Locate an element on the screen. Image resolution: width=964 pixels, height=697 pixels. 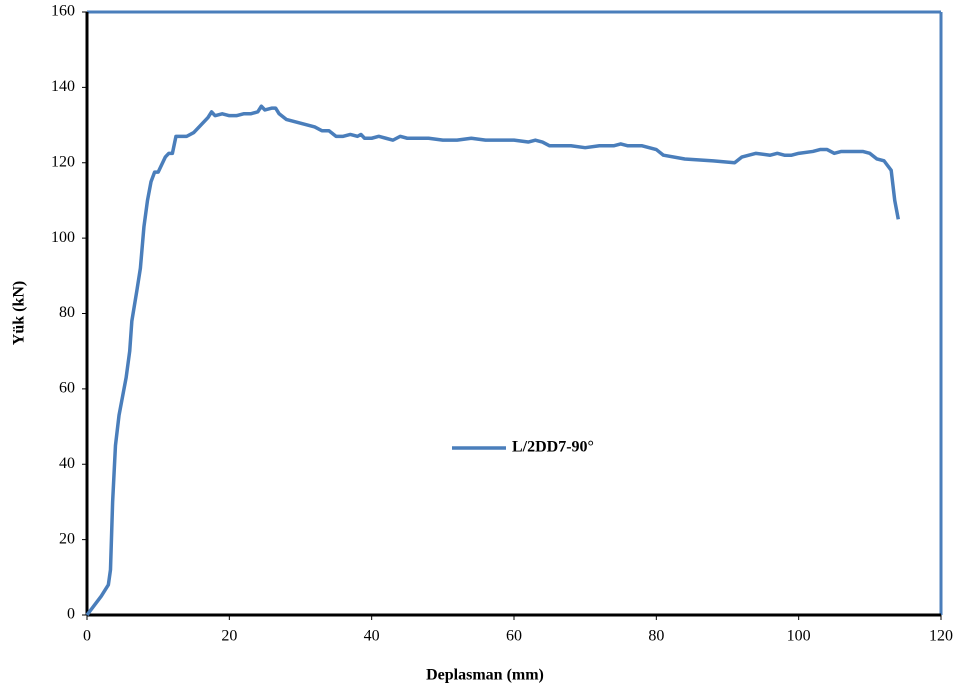
y-tick-label: 160 is located at coordinates (63, 11).